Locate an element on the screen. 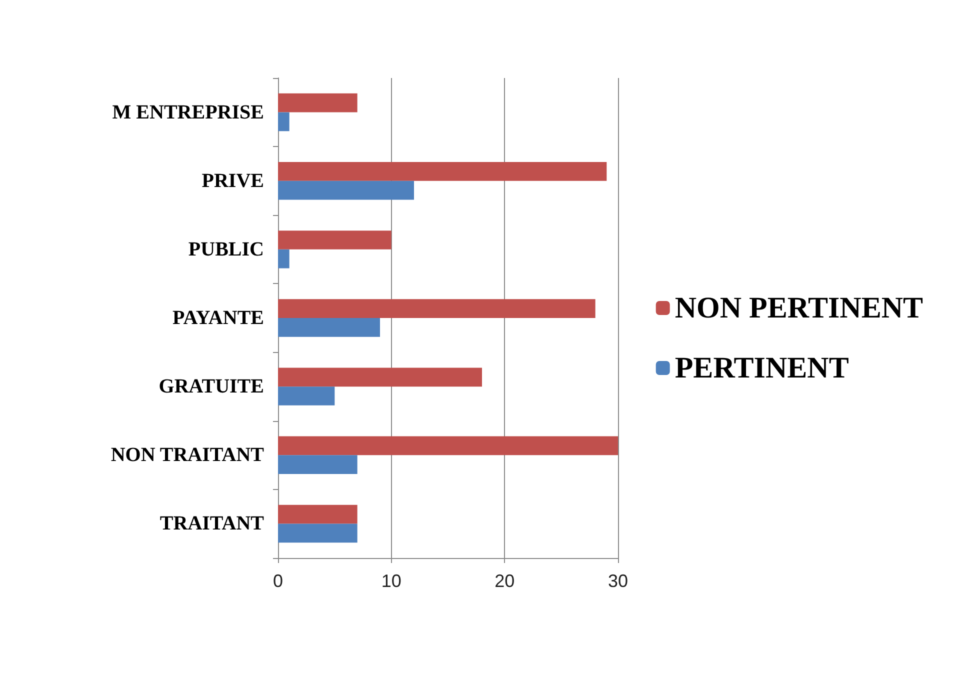 This screenshot has width=959, height=682. x-tick-label: 10 is located at coordinates (391, 581).